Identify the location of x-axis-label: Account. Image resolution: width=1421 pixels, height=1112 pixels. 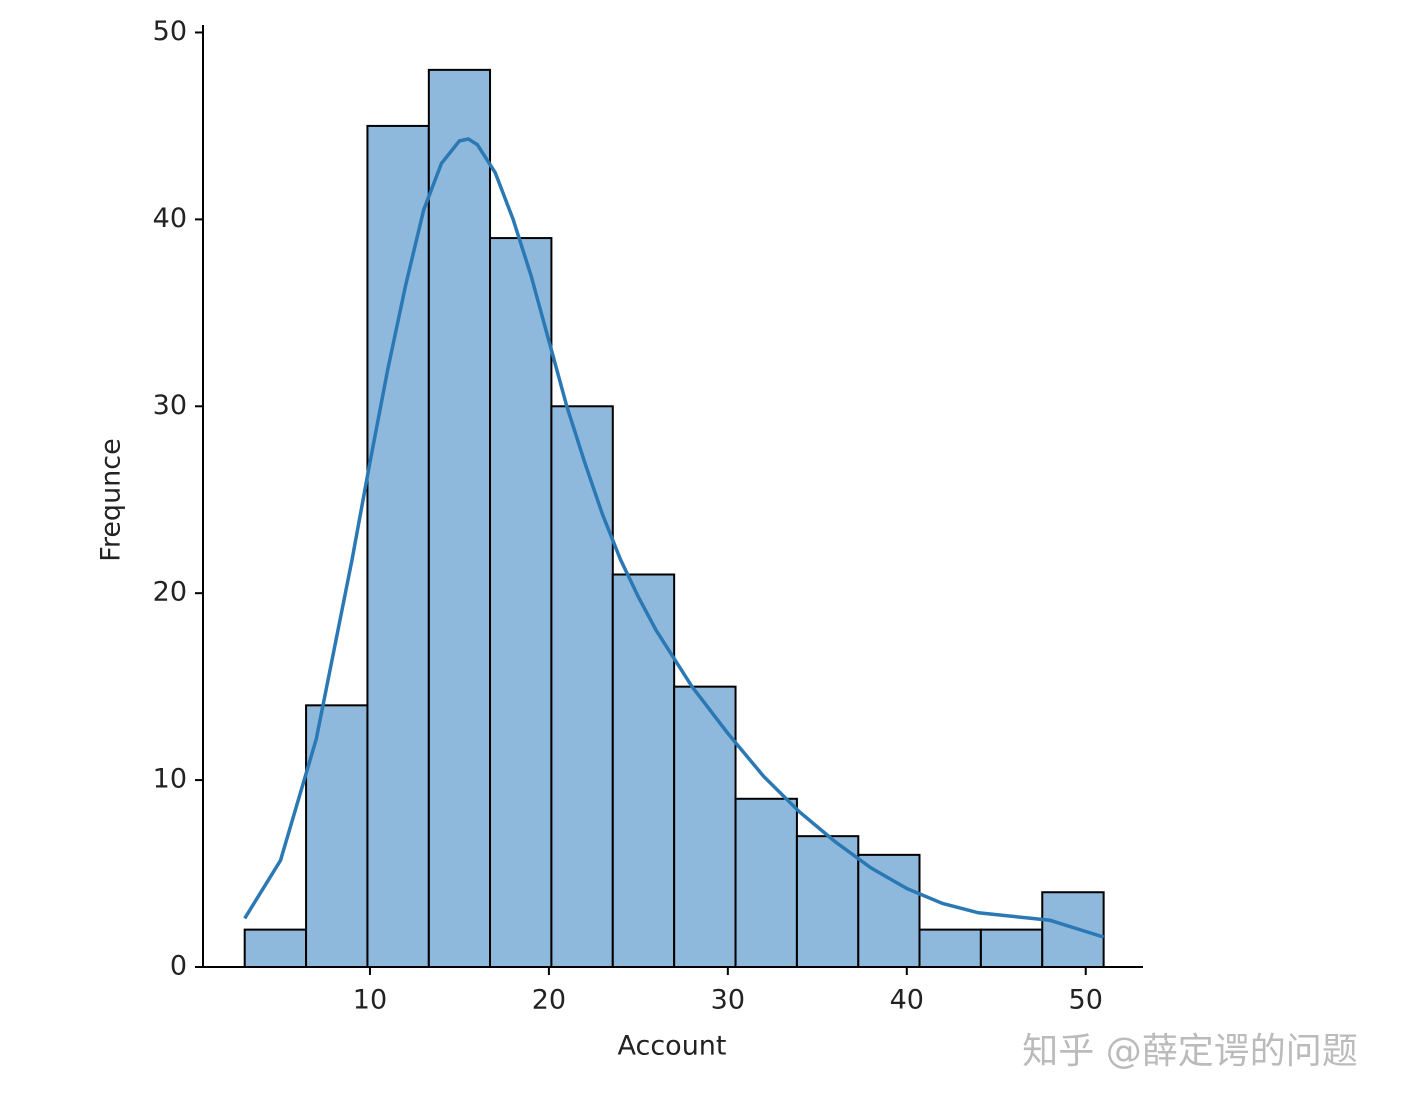
(671, 1046).